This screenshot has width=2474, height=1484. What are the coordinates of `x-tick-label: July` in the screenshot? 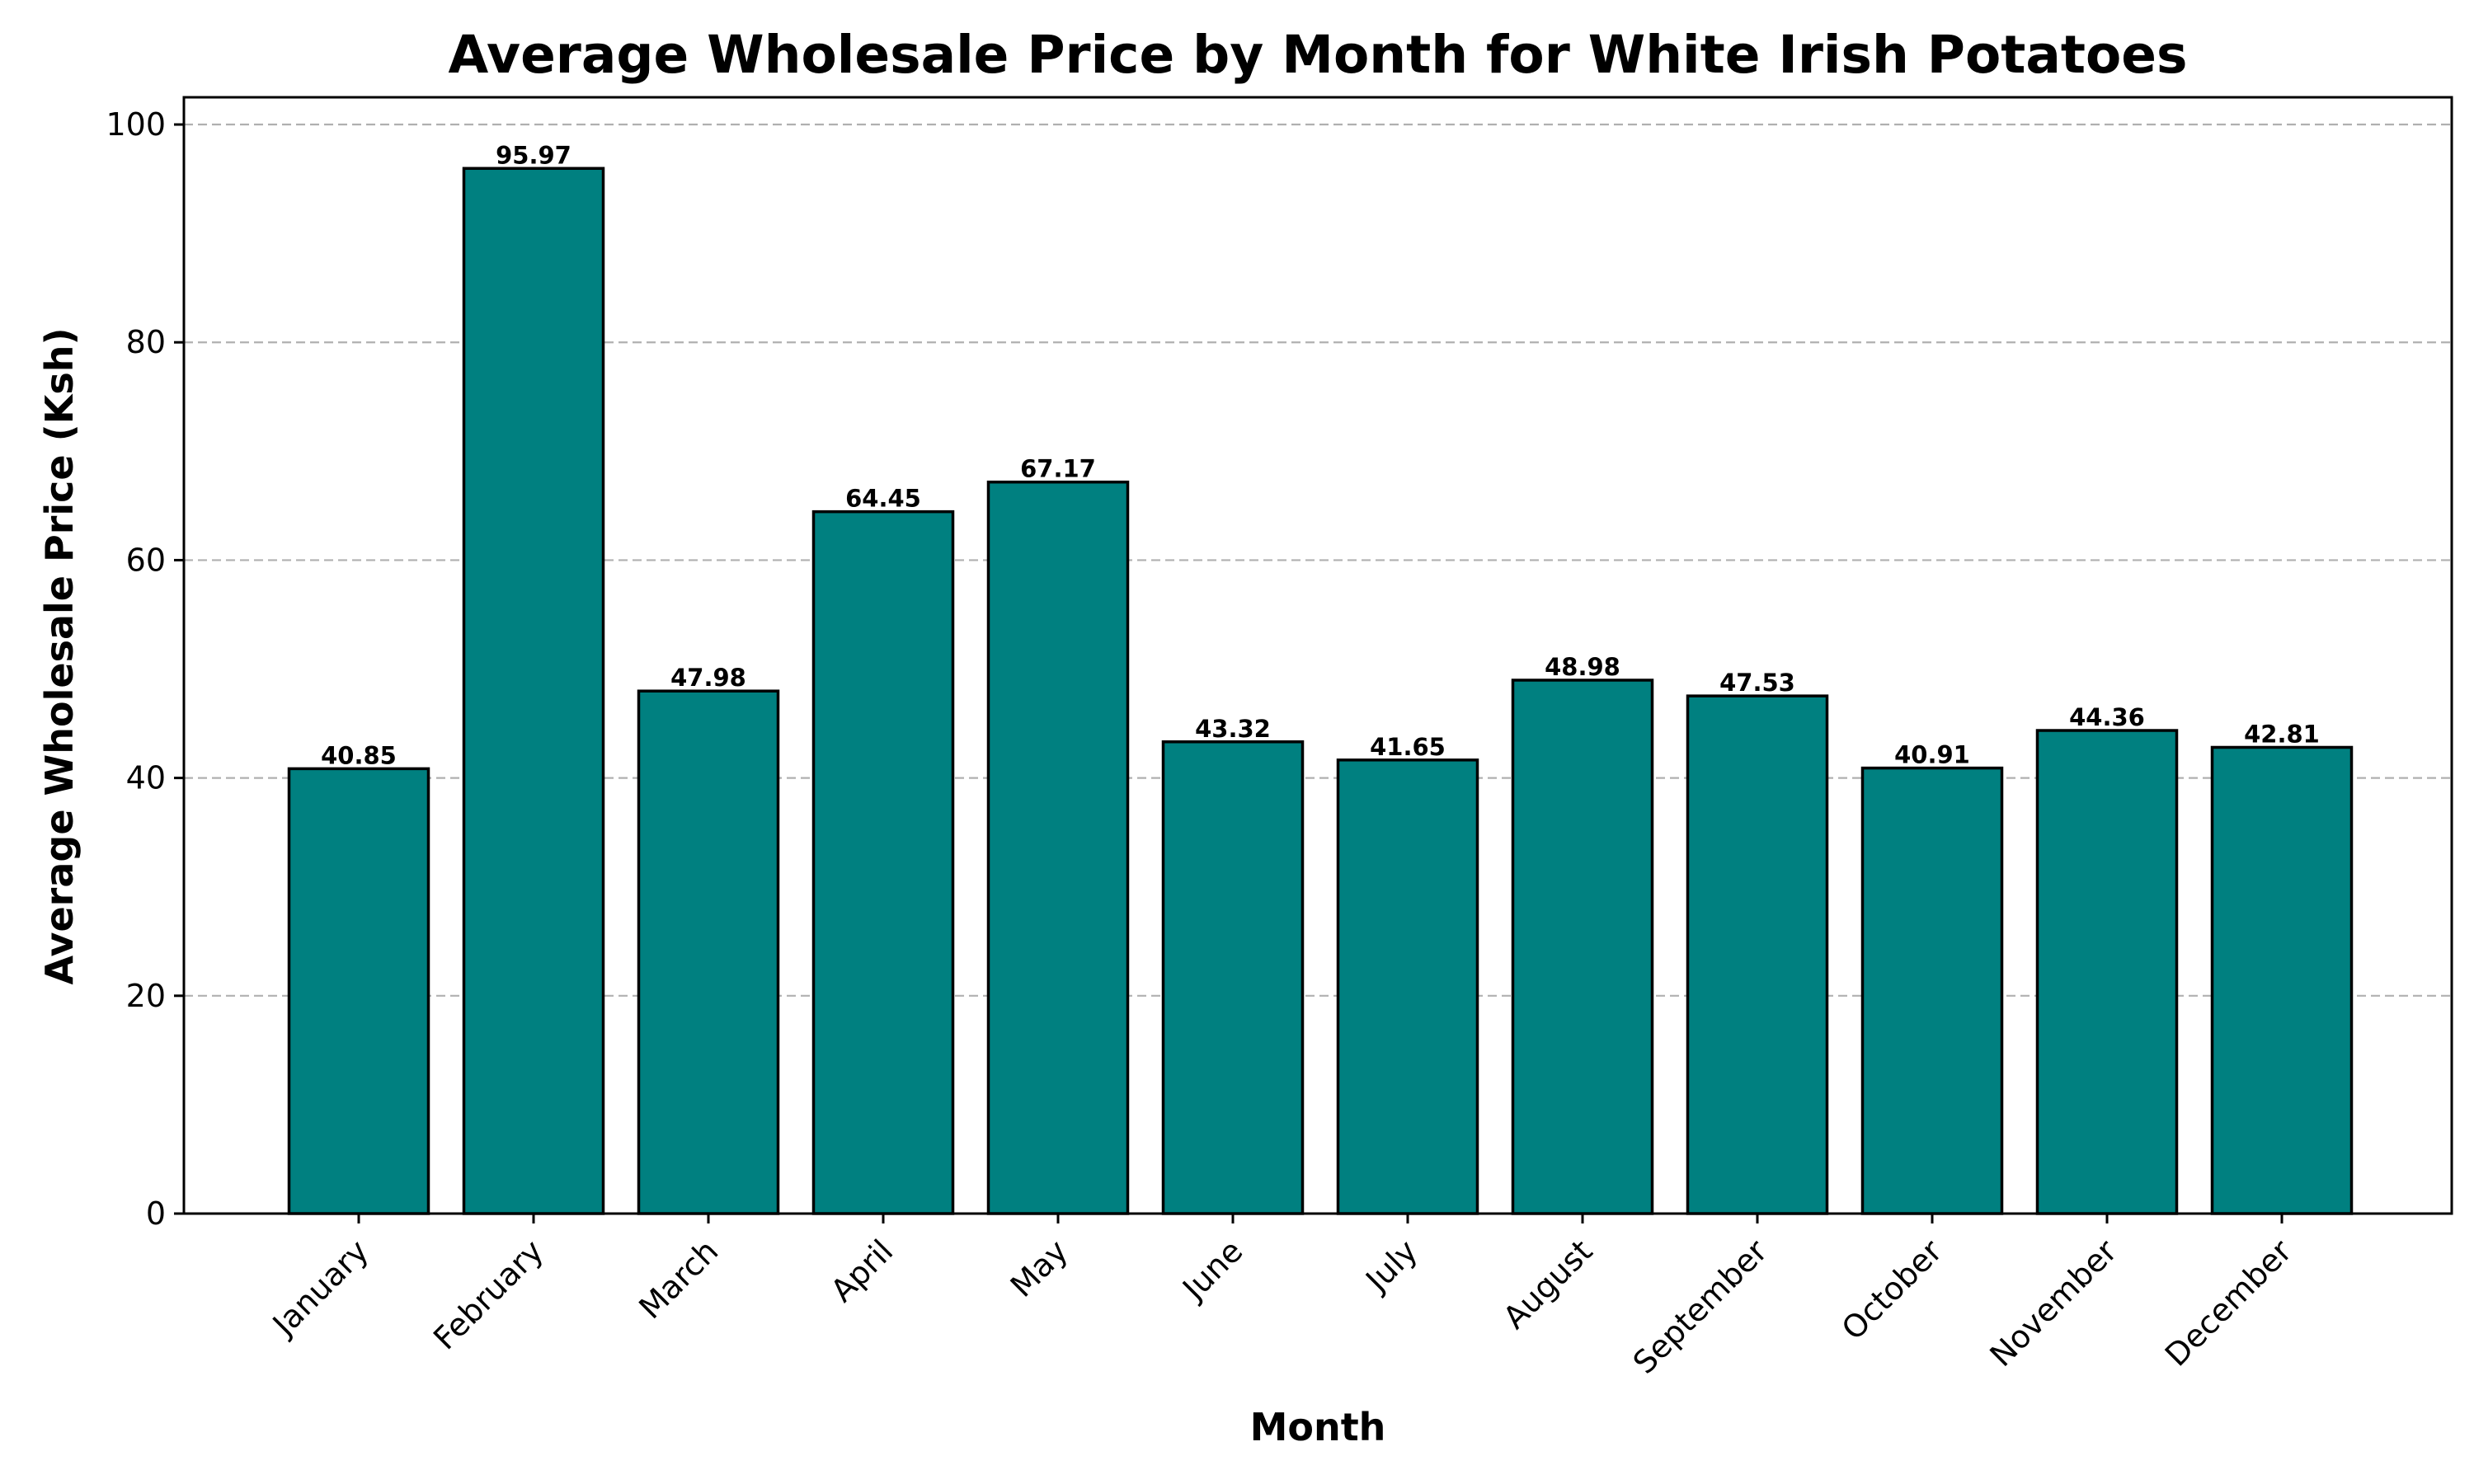 It's located at (1391, 1266).